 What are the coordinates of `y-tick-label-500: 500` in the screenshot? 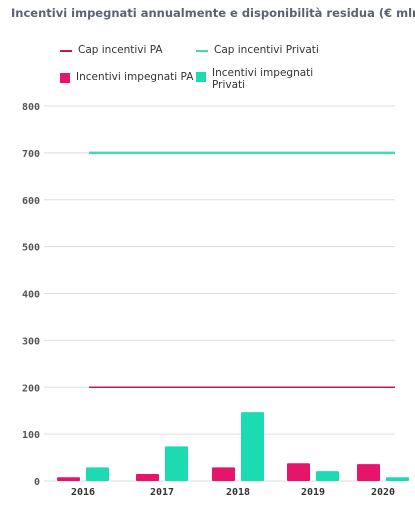 It's located at (31, 248).